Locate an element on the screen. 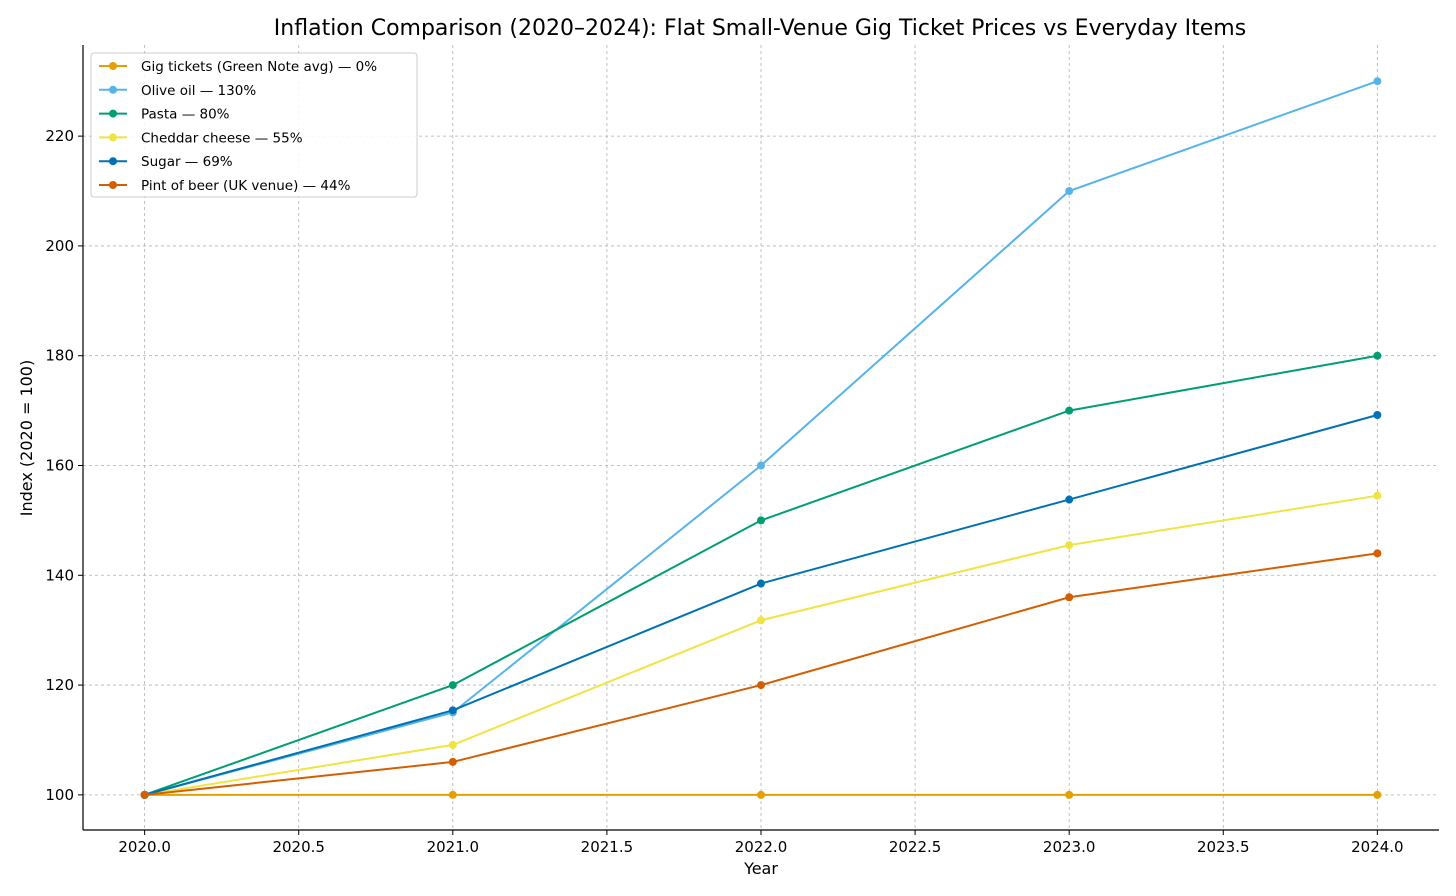 The image size is (1456, 896). legend-label: Olive oil — 130% is located at coordinates (198, 91).